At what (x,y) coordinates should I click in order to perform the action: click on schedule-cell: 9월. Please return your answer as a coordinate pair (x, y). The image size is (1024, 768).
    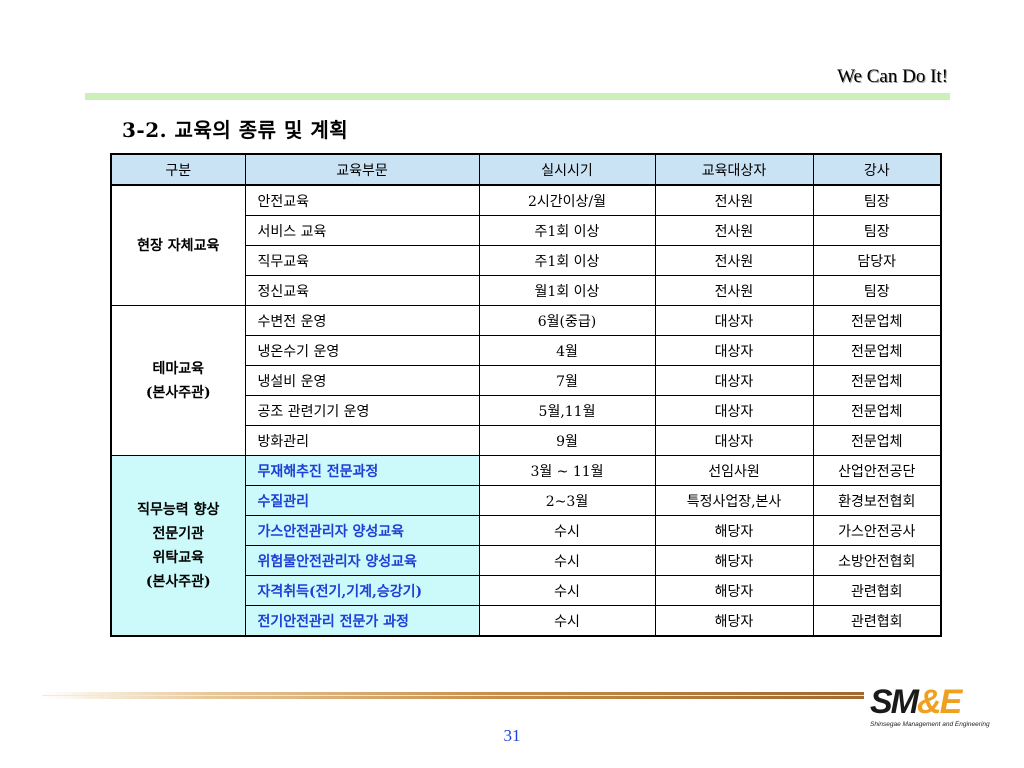
    Looking at the image, I should click on (567, 440).